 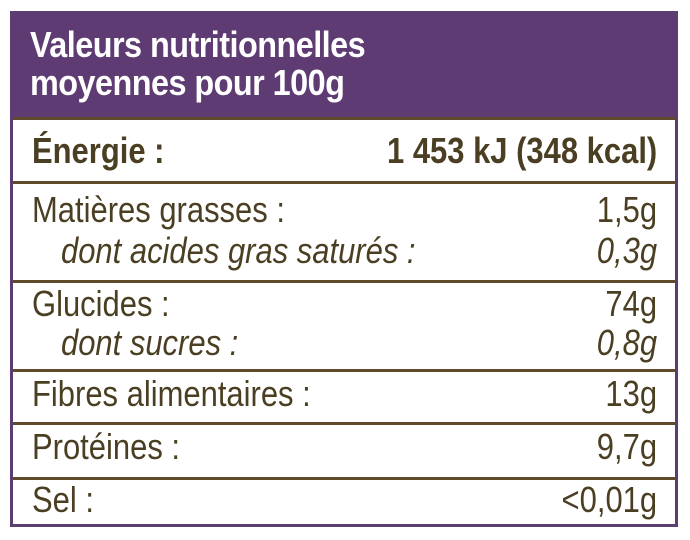 What do you see at coordinates (626, 209) in the screenshot?
I see `fat-value: 1,5g` at bounding box center [626, 209].